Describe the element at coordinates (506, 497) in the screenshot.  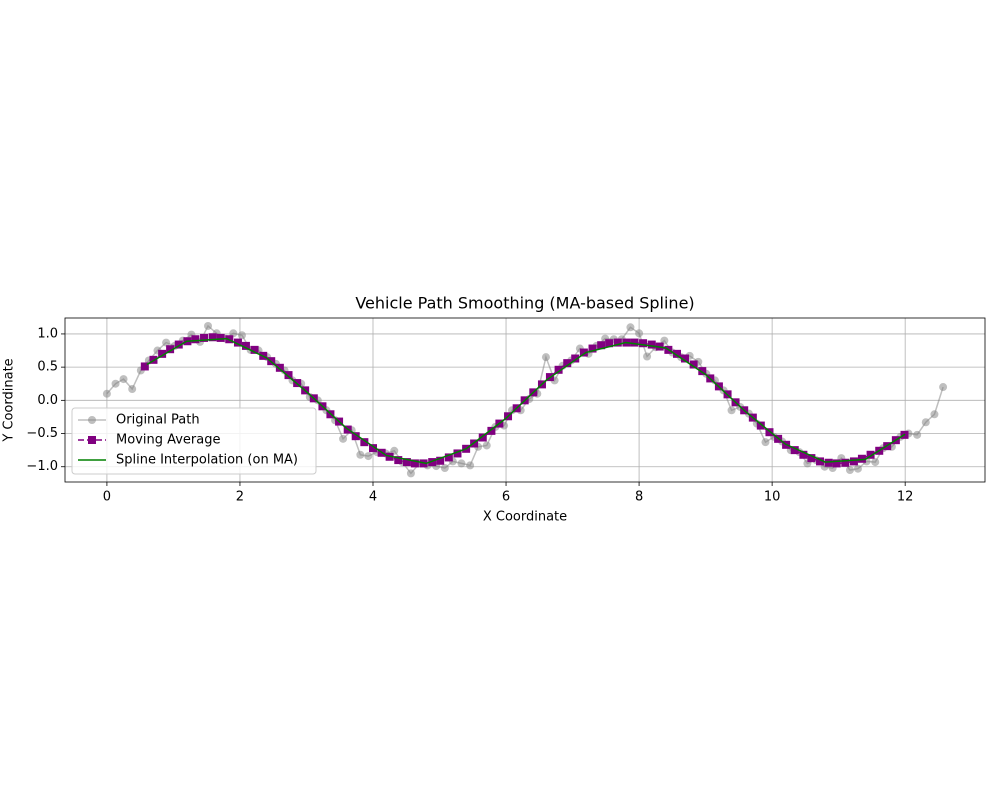
I see `x-tick-label: 6` at that location.